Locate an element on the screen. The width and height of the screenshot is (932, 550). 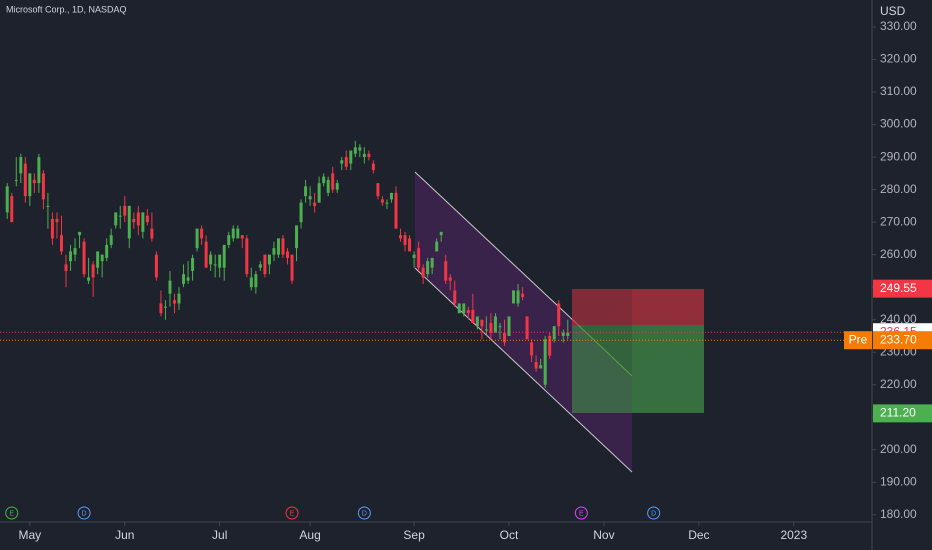
x-tick-label: Jun is located at coordinates (124, 535).